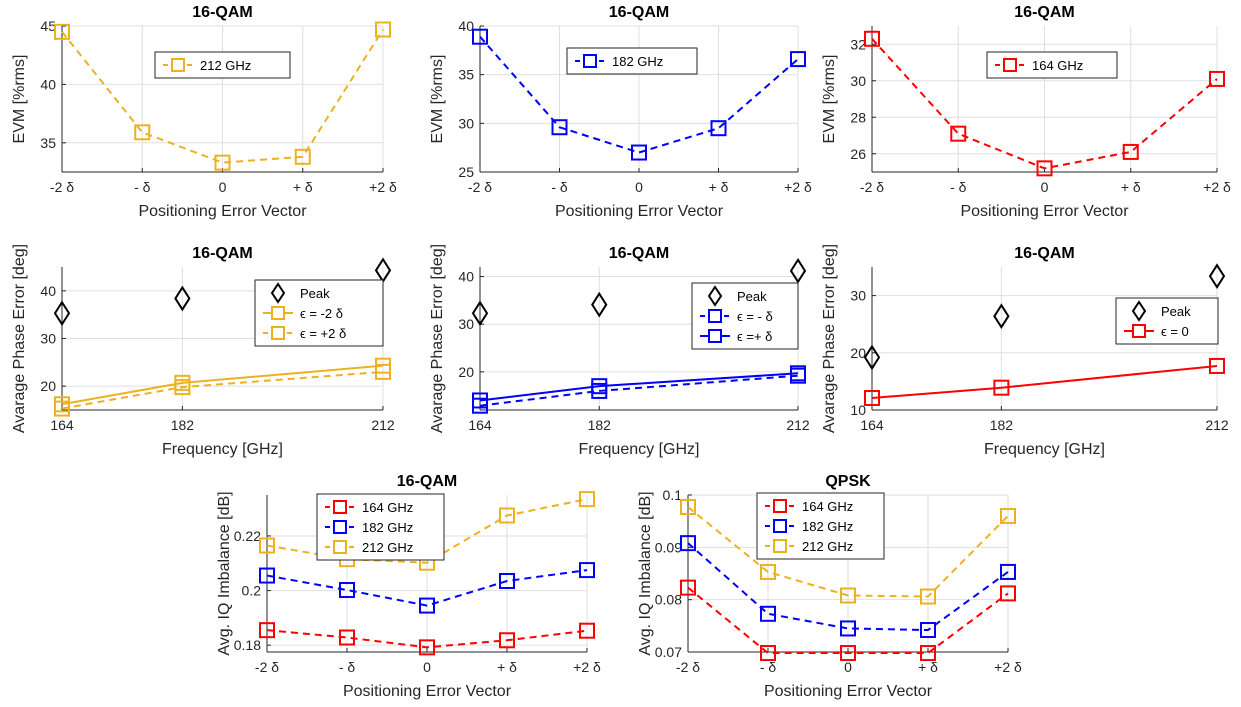  Describe the element at coordinates (48, 84) in the screenshot. I see `y-tick-label: 40` at that location.